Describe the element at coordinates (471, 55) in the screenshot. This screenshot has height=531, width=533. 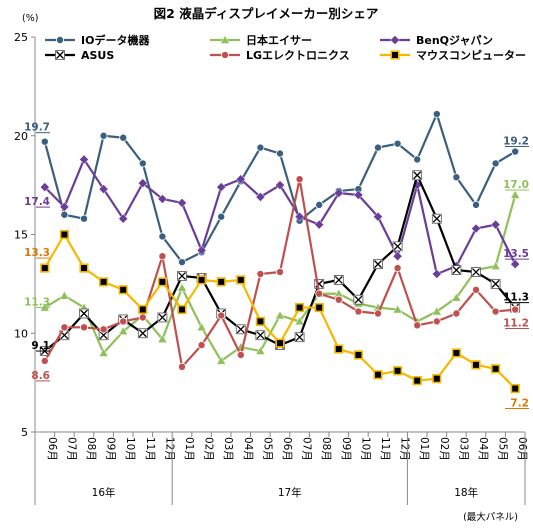
I see `legend-label: マウスコンピューター` at that location.